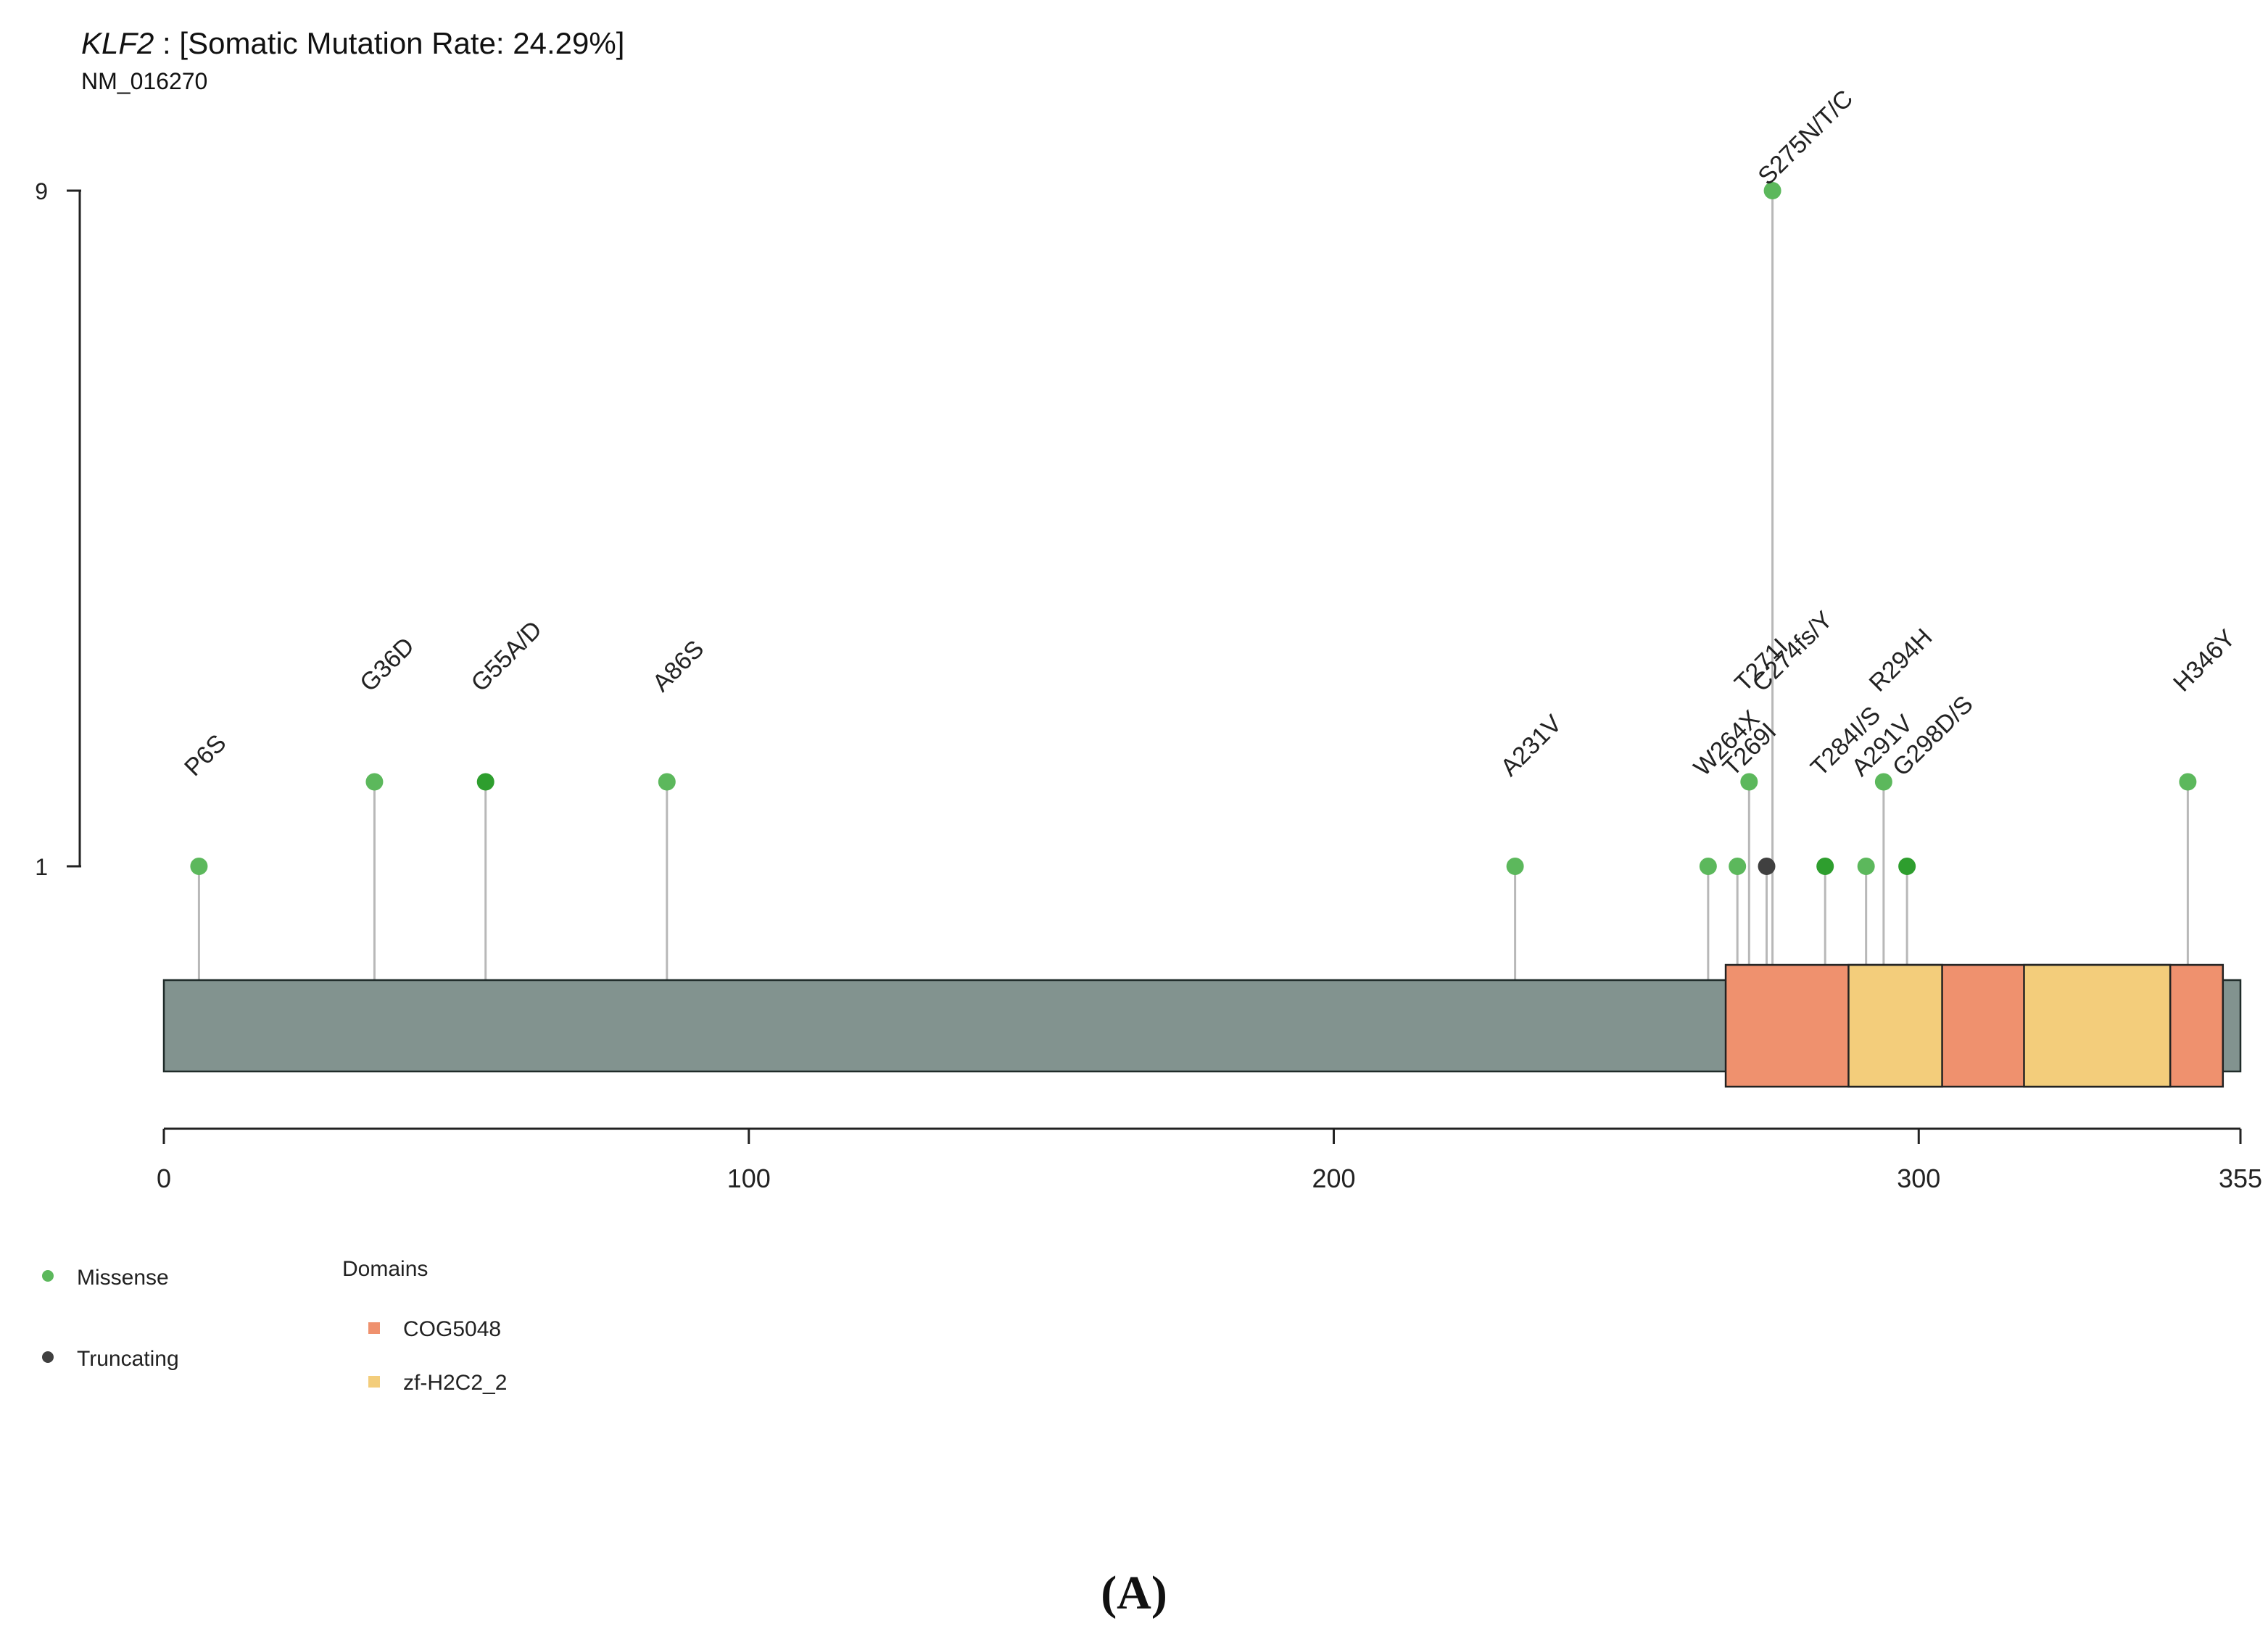 This screenshot has height=1634, width=2268. What do you see at coordinates (1805, 138) in the screenshot?
I see `mutation-label: S275N/T/C` at bounding box center [1805, 138].